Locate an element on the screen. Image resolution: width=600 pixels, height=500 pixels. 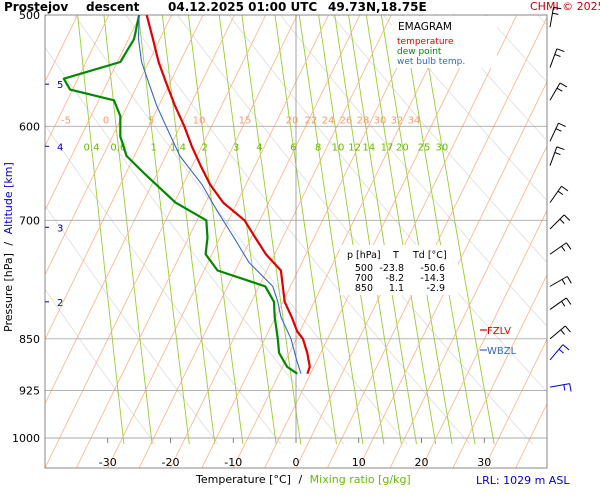
station-name: Prostejov is located at coordinates (36, 7).